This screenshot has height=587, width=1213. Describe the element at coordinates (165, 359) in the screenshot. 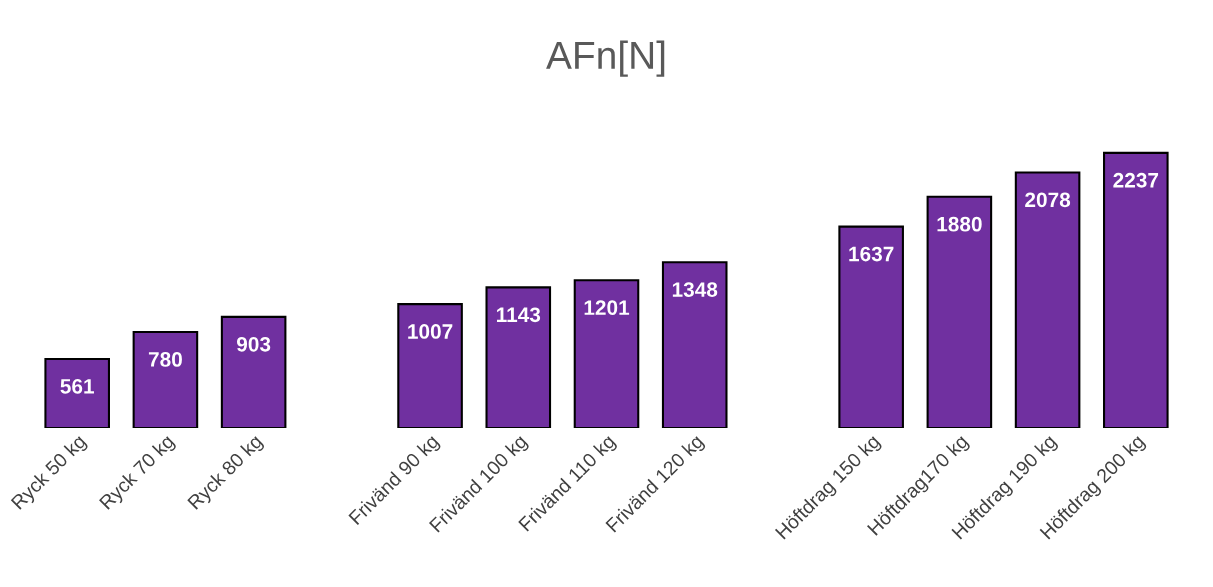

I see `data-label: 780` at that location.